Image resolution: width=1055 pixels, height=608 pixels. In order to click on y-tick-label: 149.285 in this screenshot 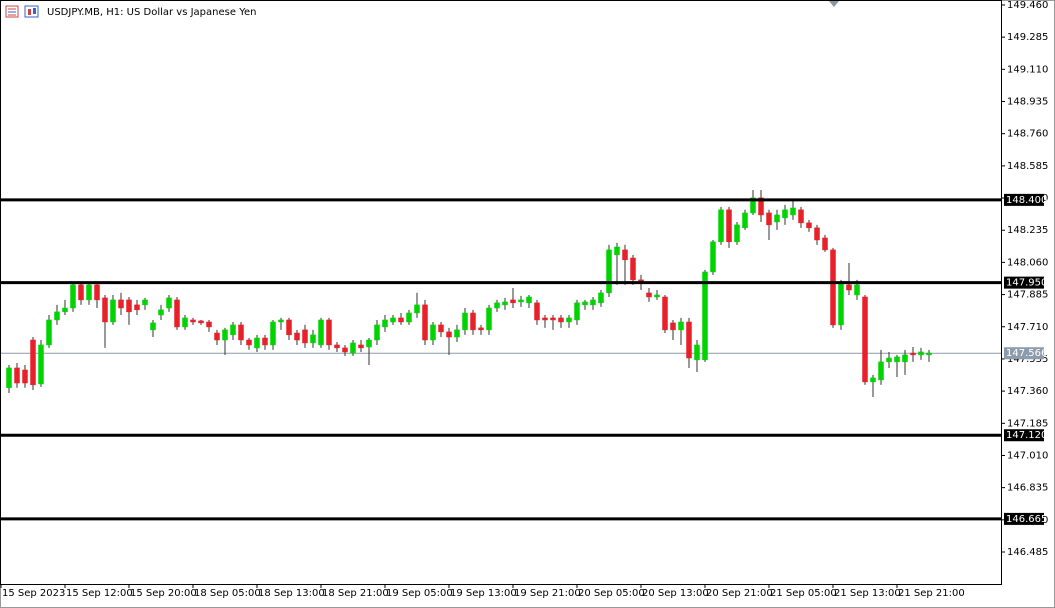, I will do `click(1027, 37)`.